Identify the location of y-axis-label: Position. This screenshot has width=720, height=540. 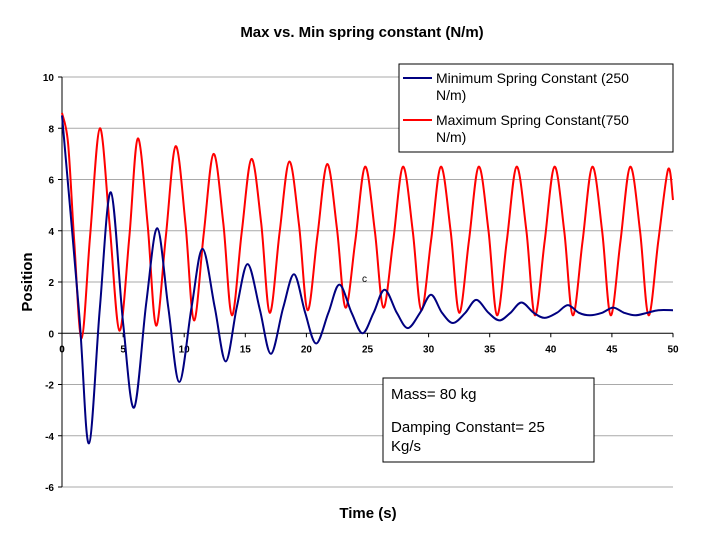
(27, 281).